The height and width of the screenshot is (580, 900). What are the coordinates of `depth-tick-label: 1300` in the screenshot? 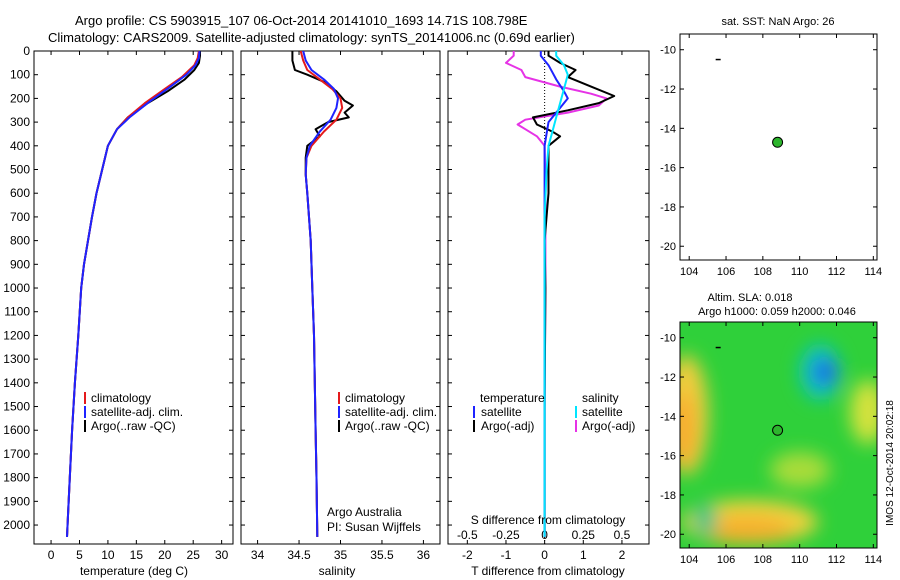 It's located at (16, 359).